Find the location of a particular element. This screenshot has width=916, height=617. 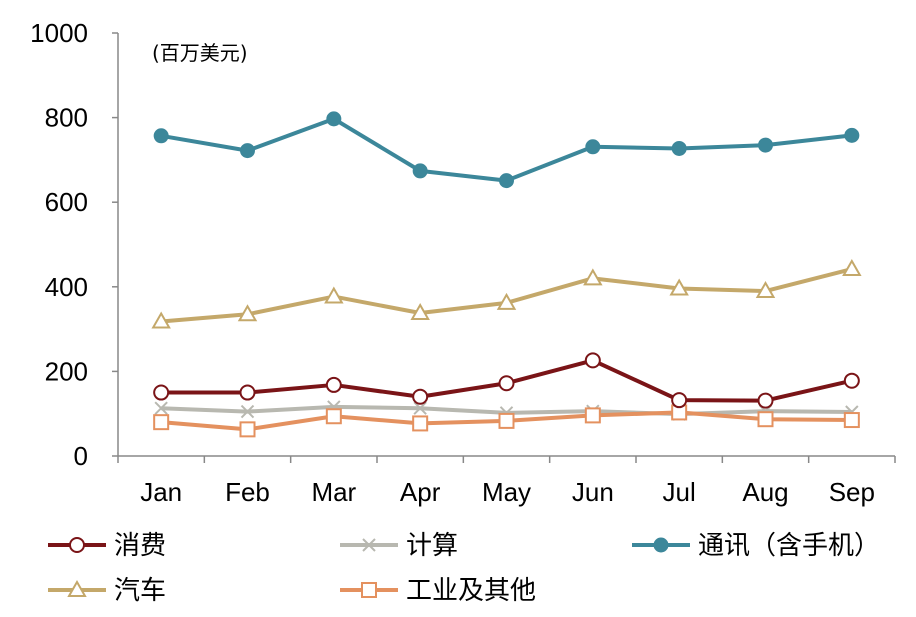

x-tick-label: Mar is located at coordinates (333, 492).